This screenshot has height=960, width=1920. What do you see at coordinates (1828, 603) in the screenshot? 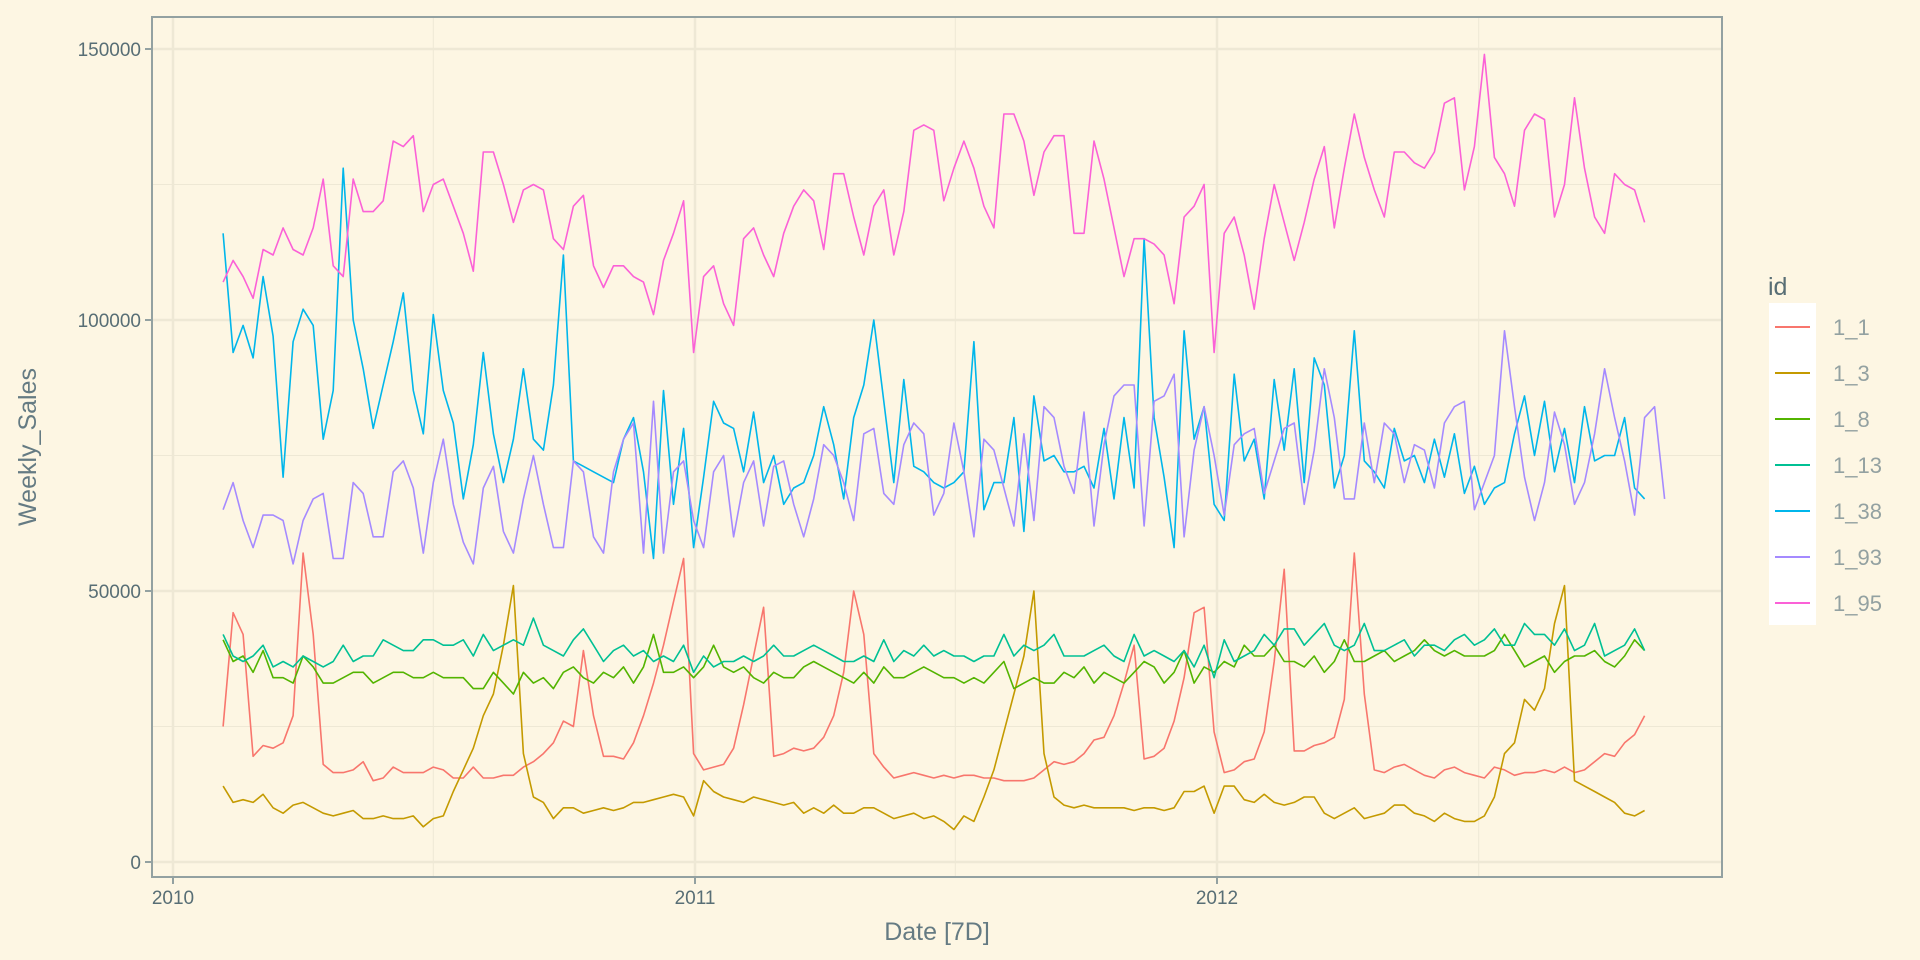
I see `legend-item-1-95: 1_95` at bounding box center [1828, 603].